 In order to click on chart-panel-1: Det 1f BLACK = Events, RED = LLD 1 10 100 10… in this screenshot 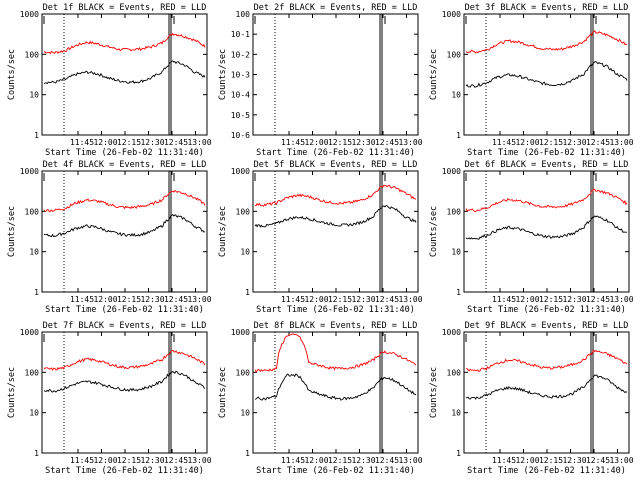, I will do `click(109, 80)`.